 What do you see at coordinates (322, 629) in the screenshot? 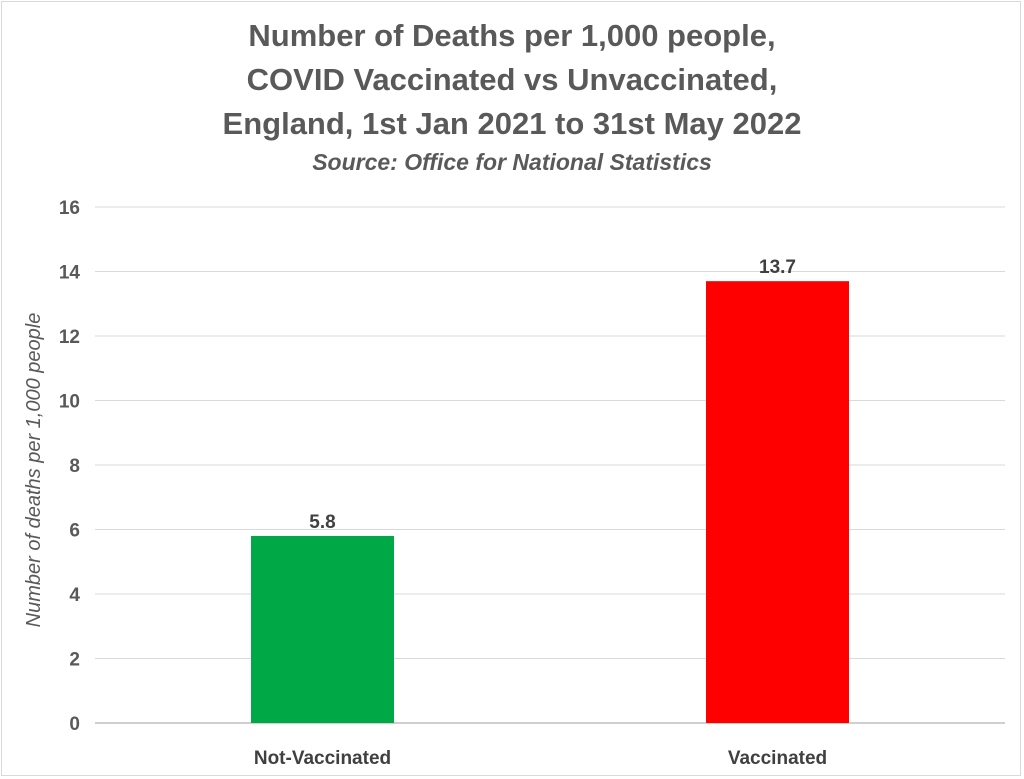
I see `bar-not-vaccinated` at bounding box center [322, 629].